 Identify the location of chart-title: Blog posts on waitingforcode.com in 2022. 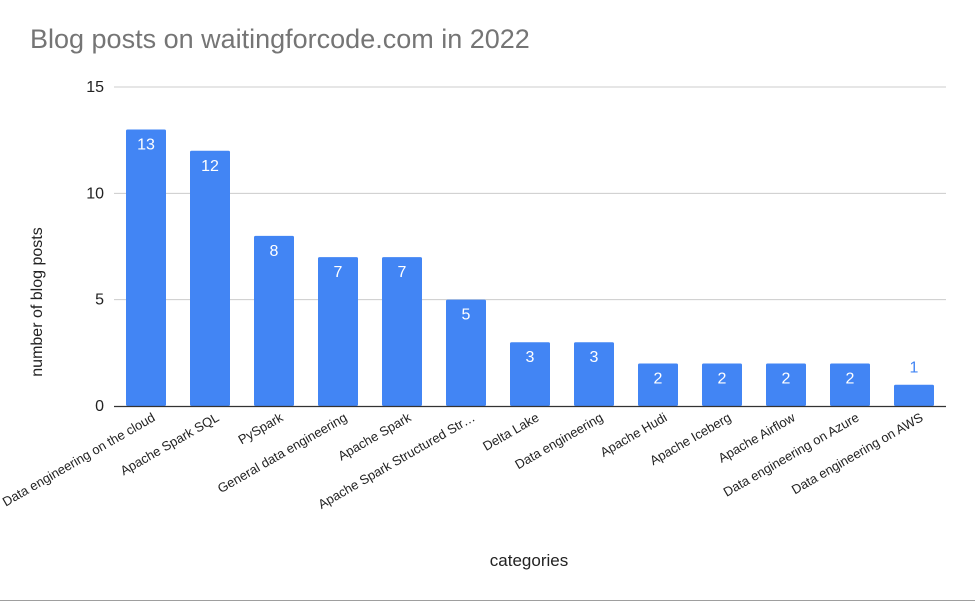
(280, 39).